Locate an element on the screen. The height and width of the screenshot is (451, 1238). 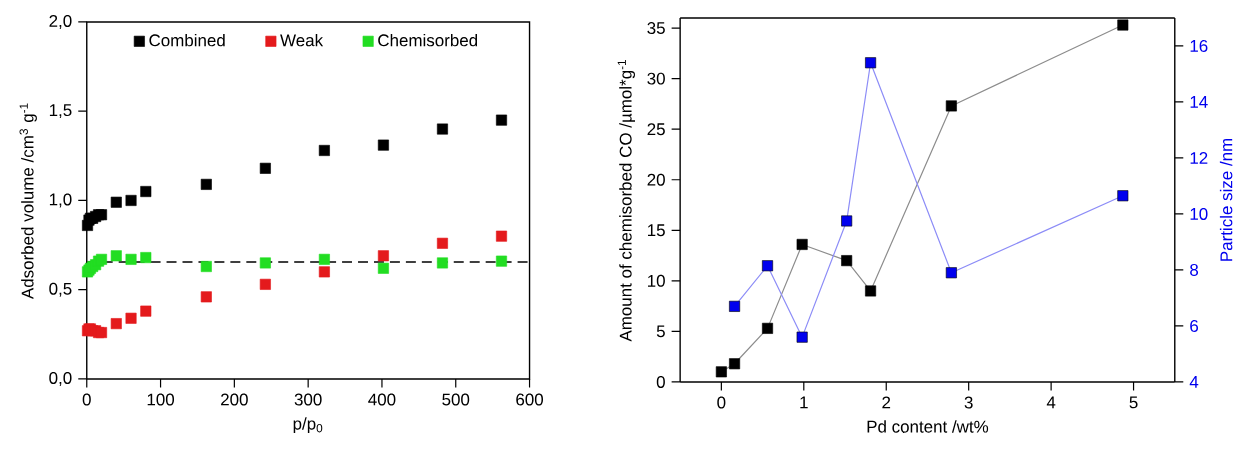
y2-tick-label: 16 is located at coordinates (1199, 46).